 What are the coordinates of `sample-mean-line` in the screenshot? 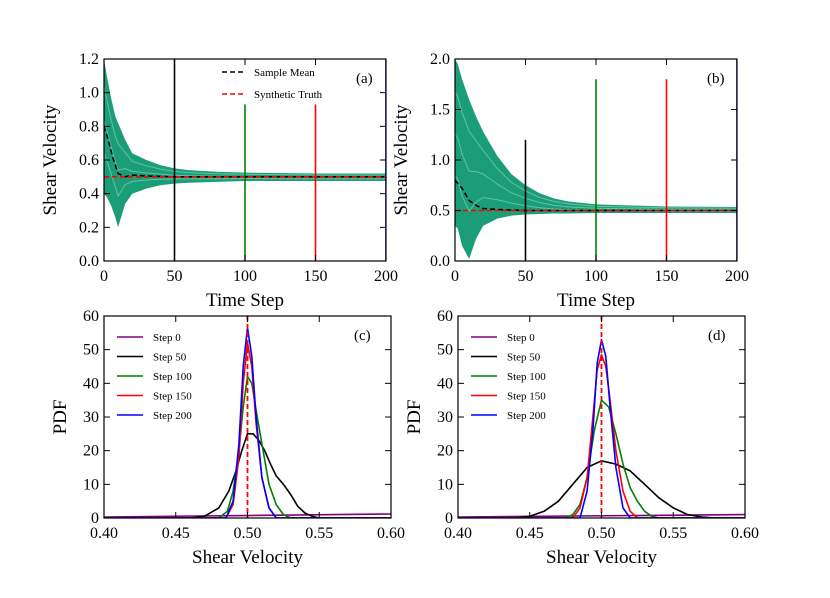 It's located at (245, 152).